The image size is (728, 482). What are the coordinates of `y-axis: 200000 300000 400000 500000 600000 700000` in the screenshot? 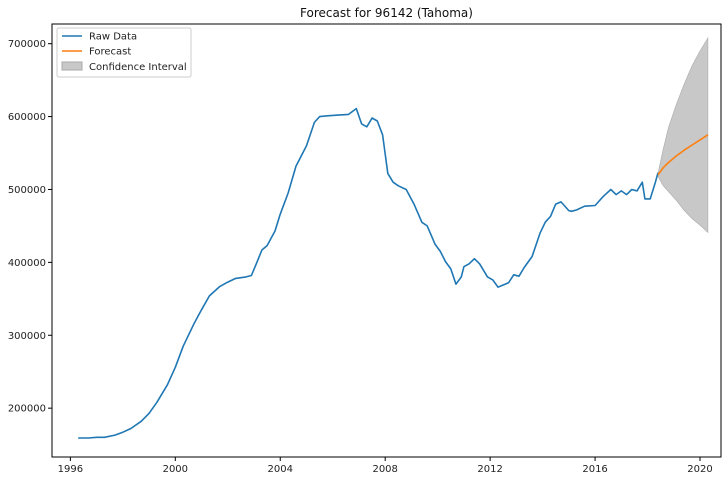 It's located at (30, 227).